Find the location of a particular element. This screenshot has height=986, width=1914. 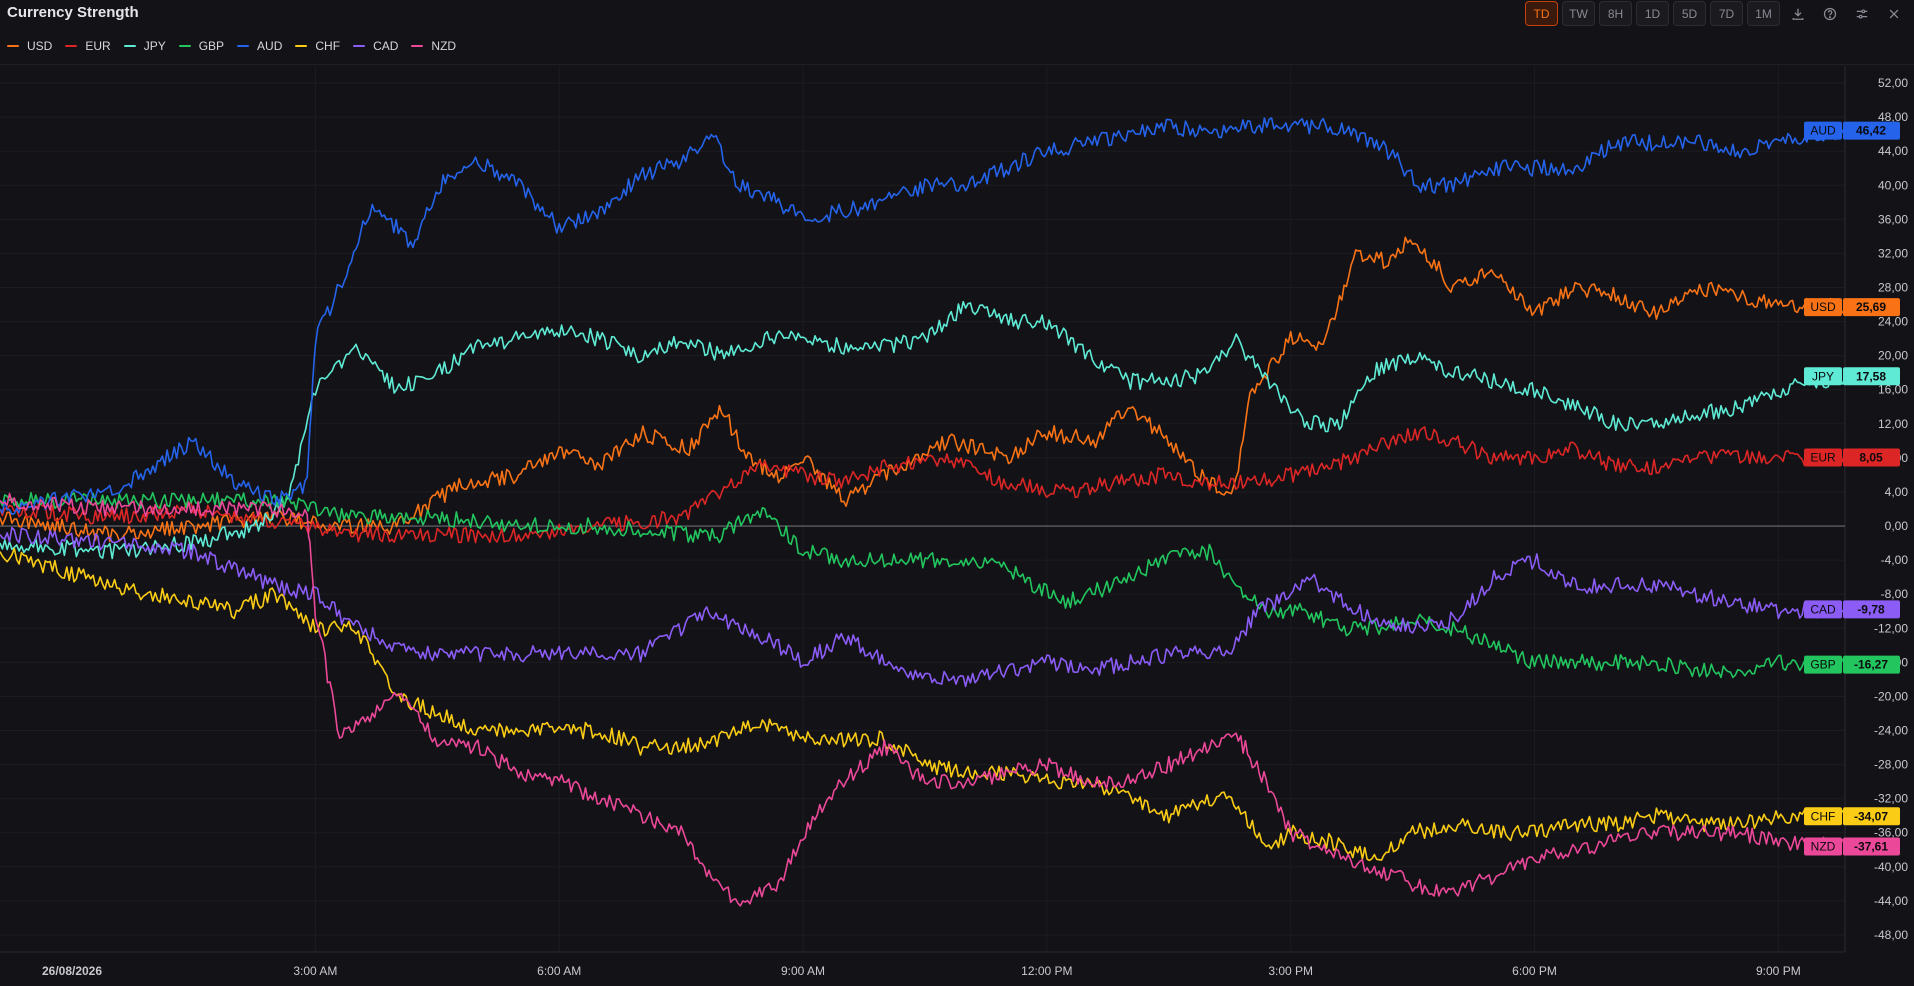

last-value-label: -34,07 is located at coordinates (1871, 816).